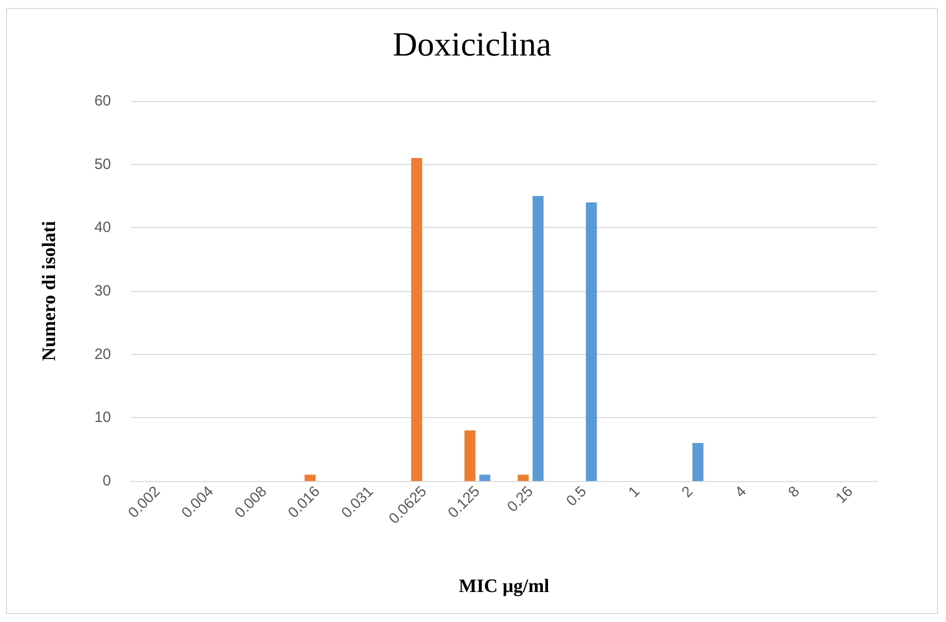 This screenshot has height=622, width=946. What do you see at coordinates (102, 164) in the screenshot?
I see `y-tick-label: 50` at bounding box center [102, 164].